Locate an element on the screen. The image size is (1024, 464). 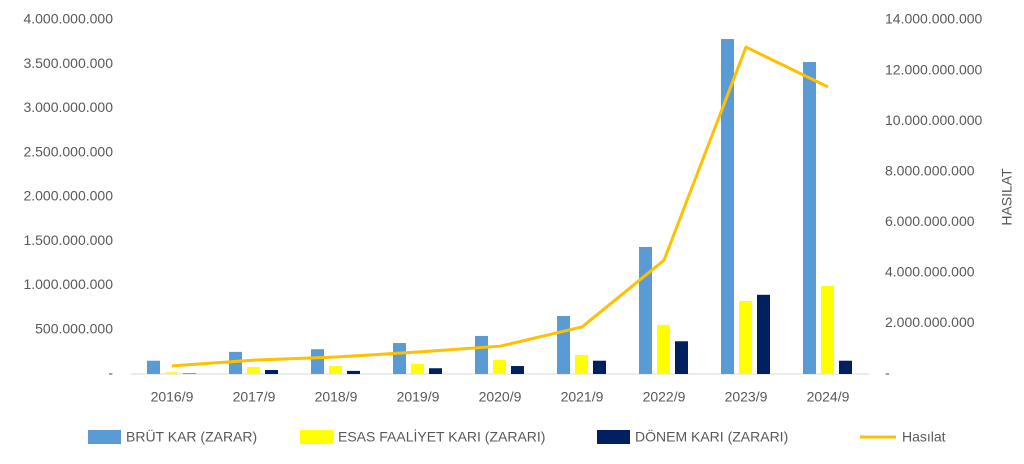
legend-label: Hasılat is located at coordinates (924, 437).